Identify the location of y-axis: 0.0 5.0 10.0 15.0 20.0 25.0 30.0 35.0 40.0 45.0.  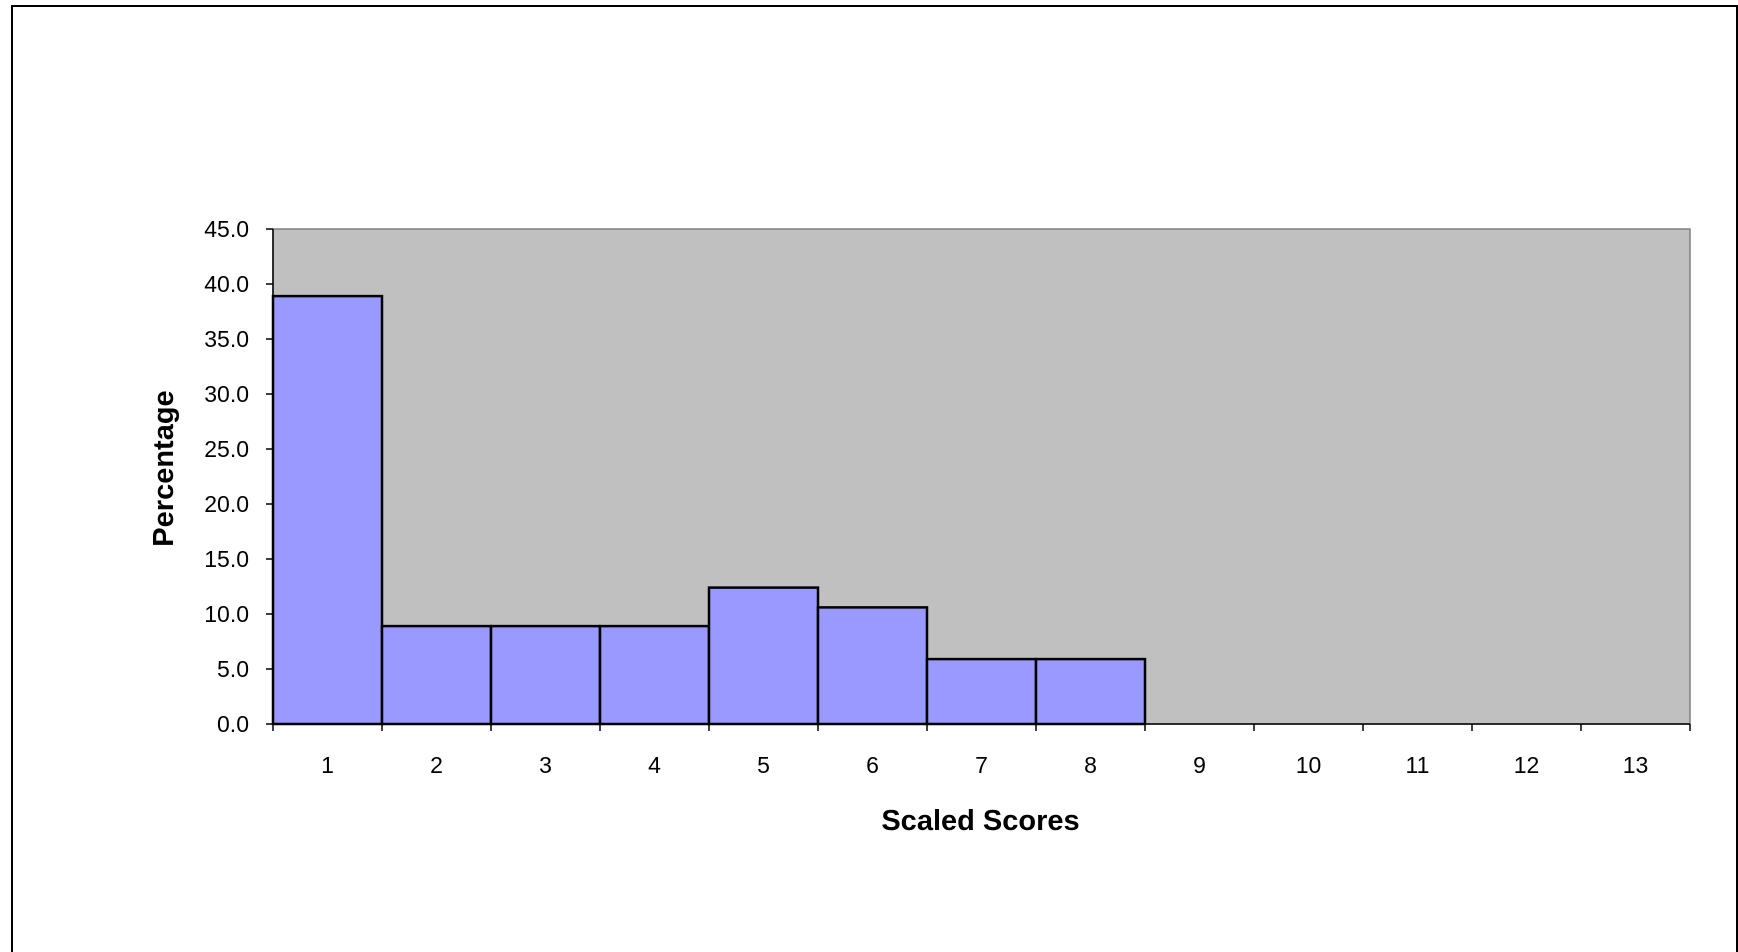
(239, 476).